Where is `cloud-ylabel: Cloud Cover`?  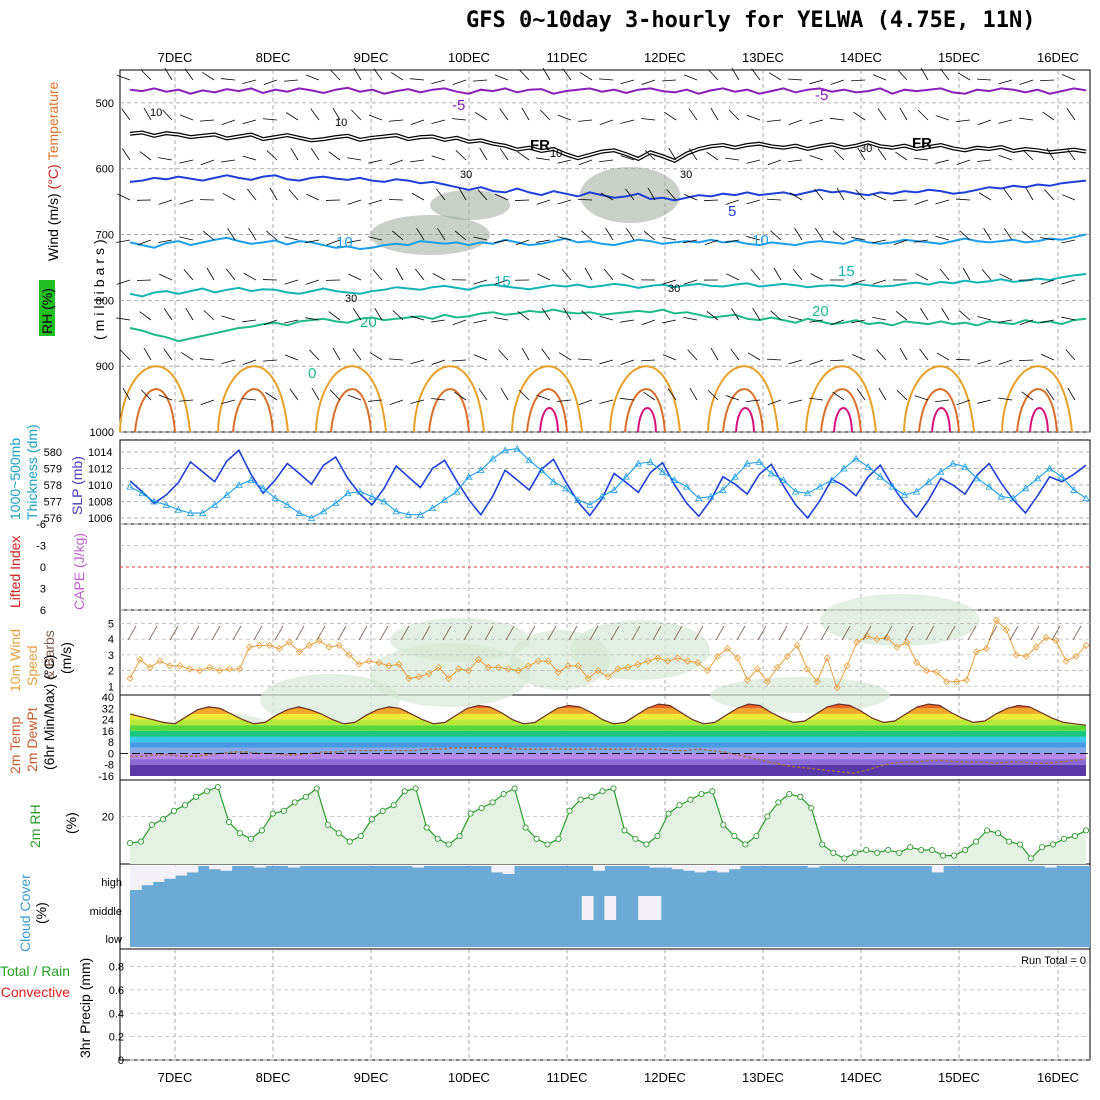
cloud-ylabel: Cloud Cover is located at coordinates (25, 913).